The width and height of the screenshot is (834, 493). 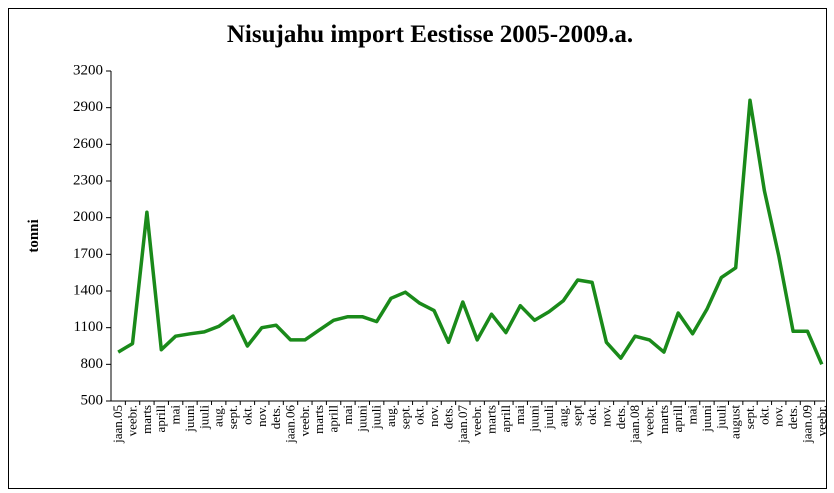 I want to click on y-tick-label: 1700, so click(x=88, y=254).